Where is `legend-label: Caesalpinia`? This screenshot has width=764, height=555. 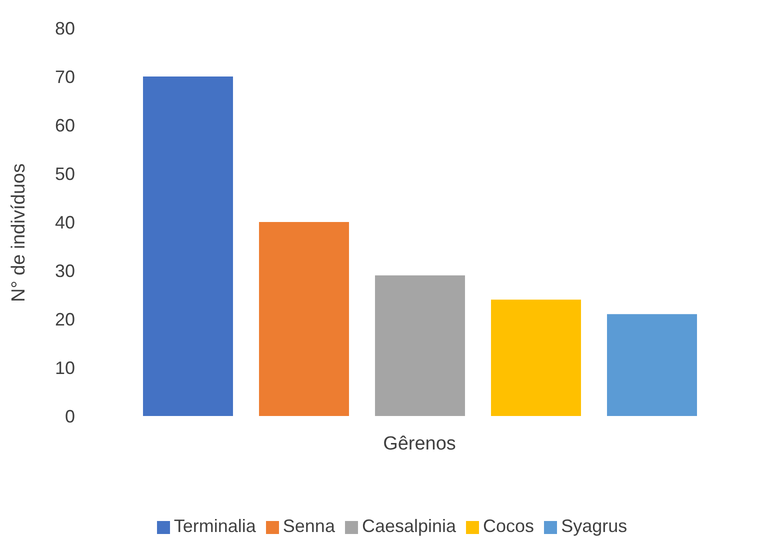 legend-label: Caesalpinia is located at coordinates (409, 526).